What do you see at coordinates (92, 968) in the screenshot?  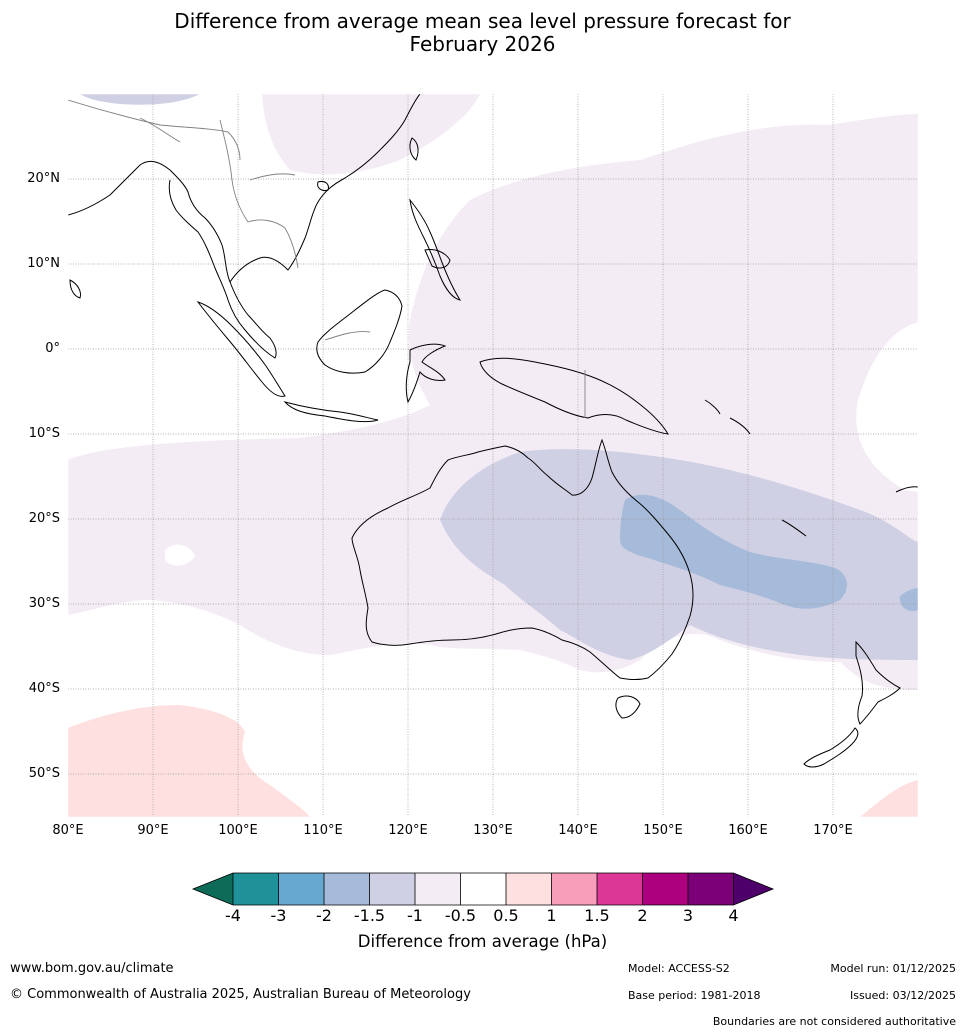 I see `website-link: www.bom.gov.au/climate` at bounding box center [92, 968].